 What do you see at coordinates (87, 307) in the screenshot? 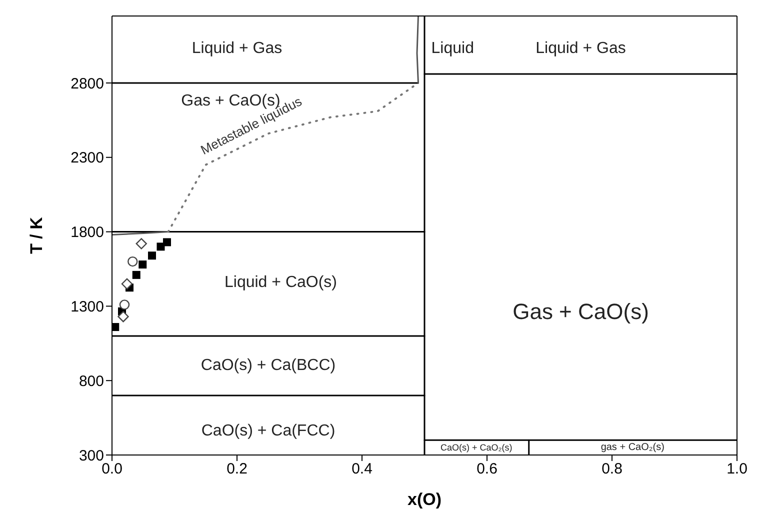
I see `y-tick-label: 1300` at bounding box center [87, 307].